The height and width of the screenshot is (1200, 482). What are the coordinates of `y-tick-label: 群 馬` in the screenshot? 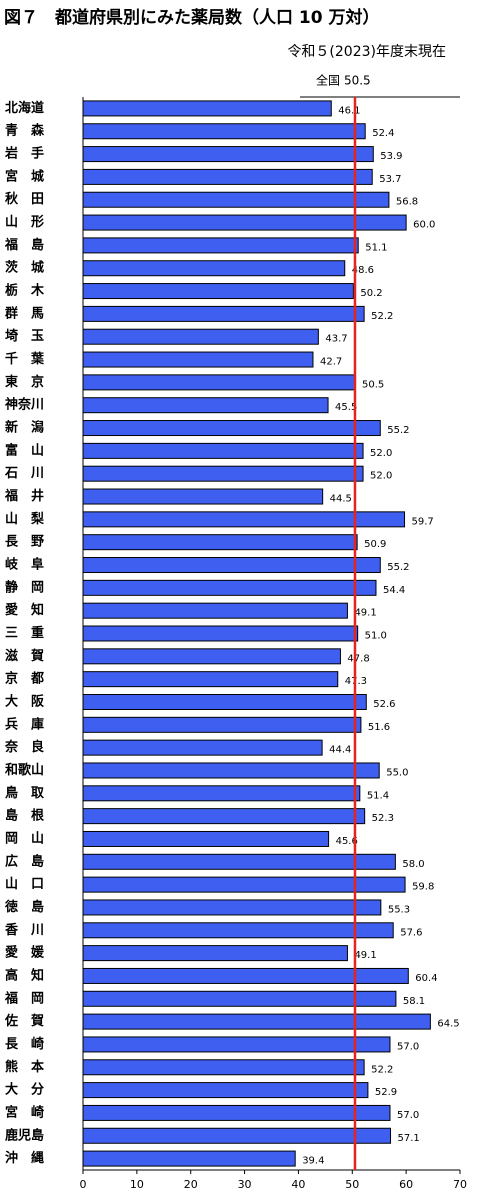 It's located at (24, 313).